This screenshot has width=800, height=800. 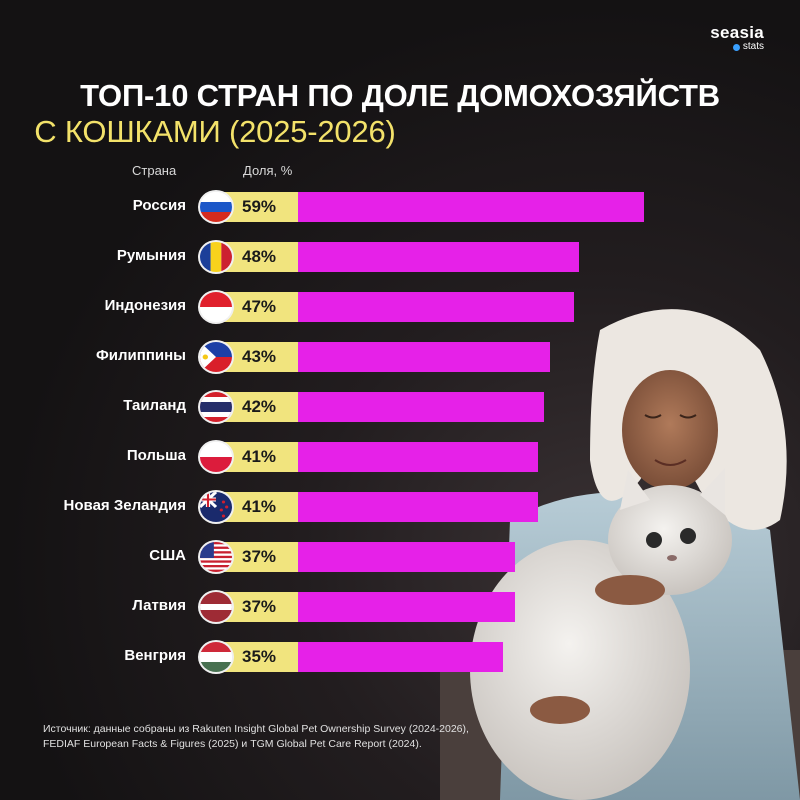 I want to click on philippines-flag-icon, so click(x=216, y=357).